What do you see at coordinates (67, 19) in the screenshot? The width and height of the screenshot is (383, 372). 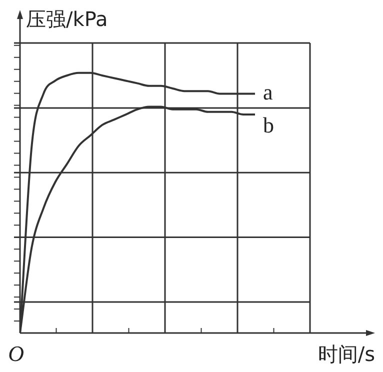 I see `y-axis-title: 压强/kPa` at bounding box center [67, 19].